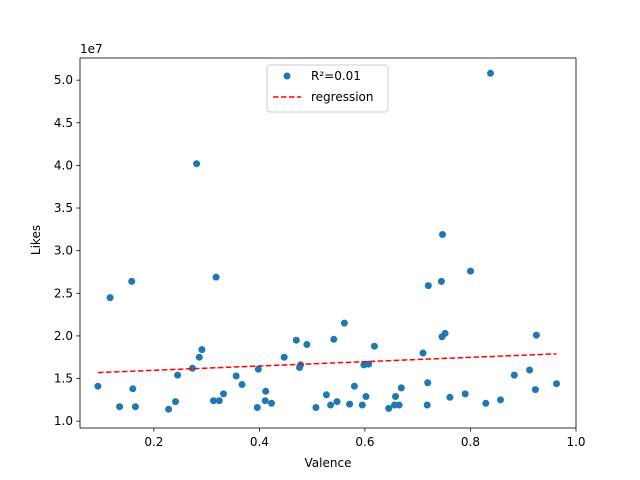  I want to click on legend-label-regression: regression, so click(342, 97).